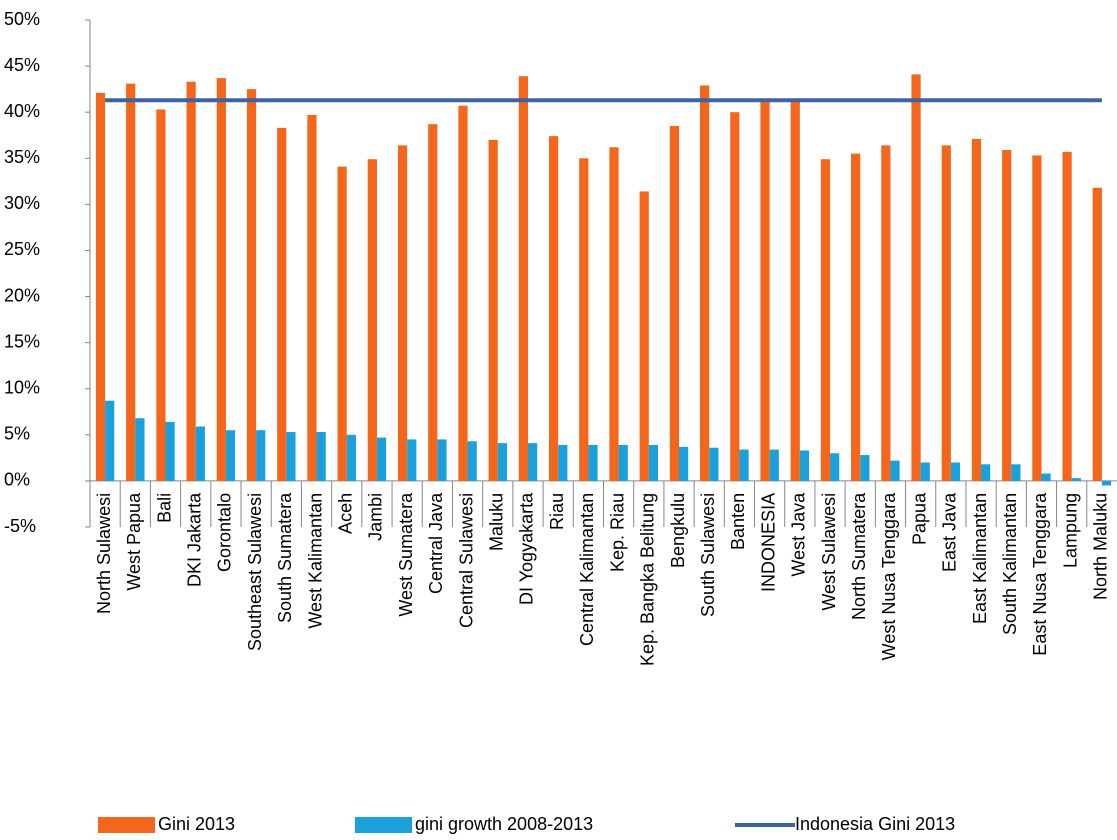  I want to click on legend-label: Gini 2013, so click(196, 824).